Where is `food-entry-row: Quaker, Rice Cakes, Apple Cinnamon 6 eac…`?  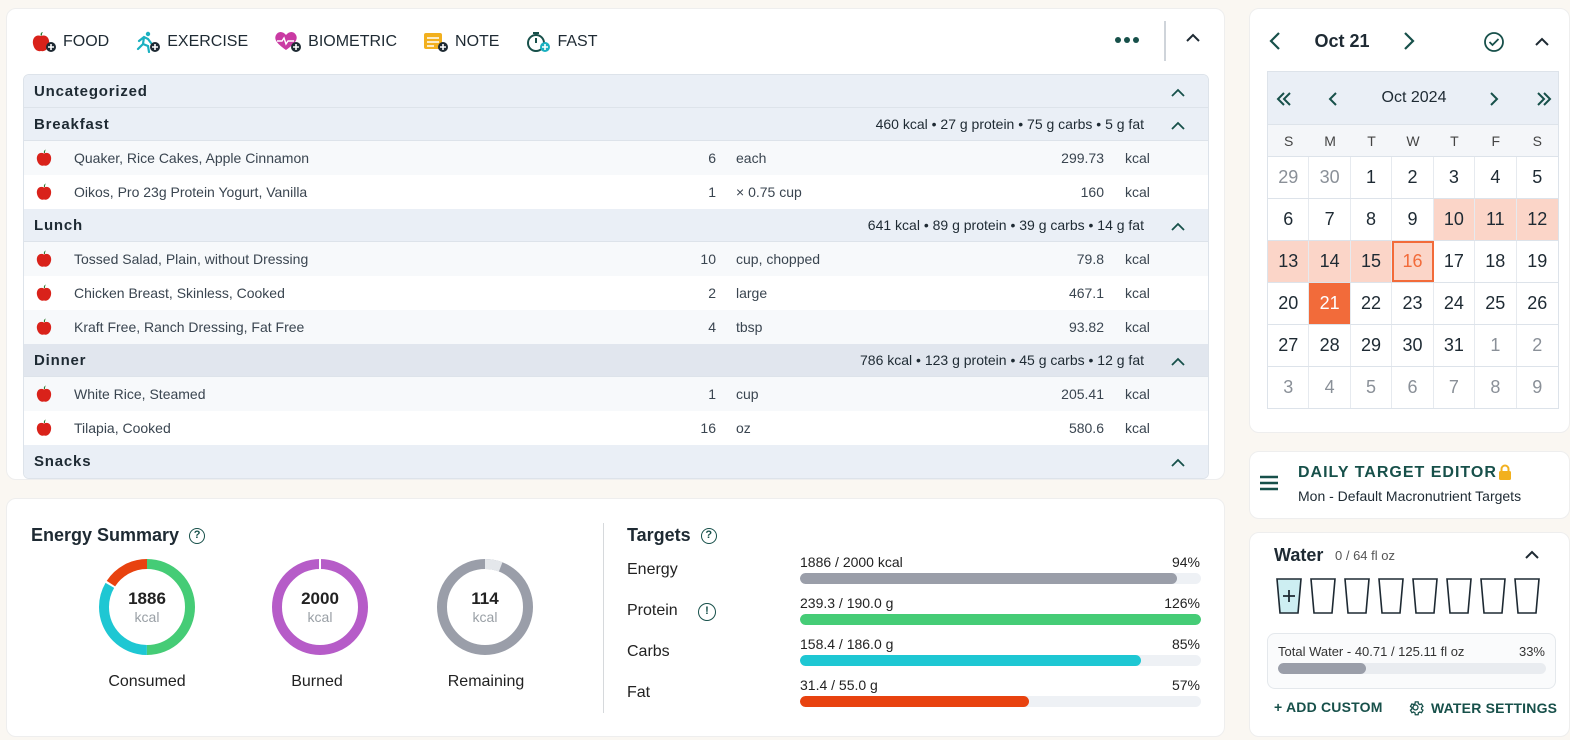
food-entry-row: Quaker, Rice Cakes, Apple Cinnamon 6 eac… is located at coordinates (616, 158).